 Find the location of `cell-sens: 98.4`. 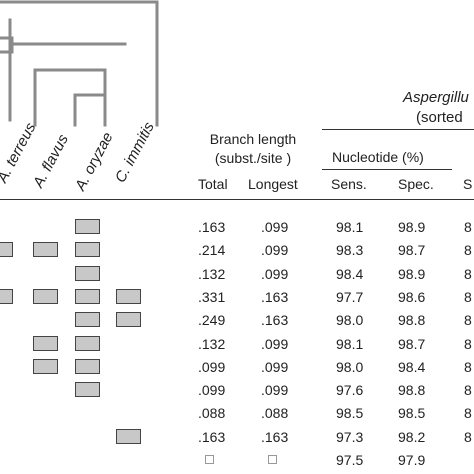

cell-sens: 98.4 is located at coordinates (350, 273).